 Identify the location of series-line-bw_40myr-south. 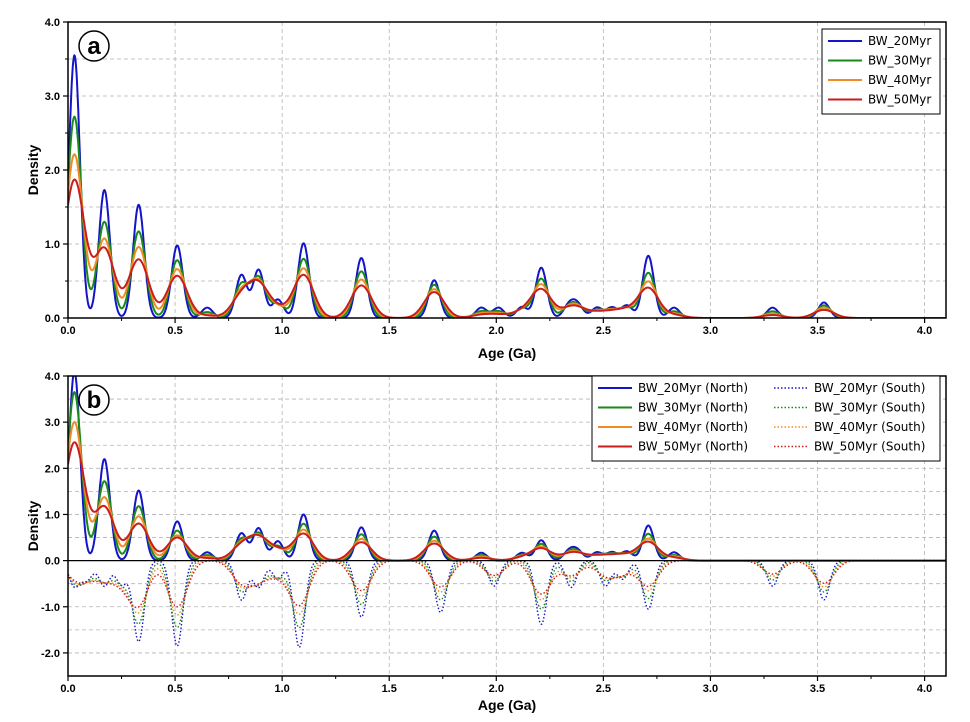
(507, 587).